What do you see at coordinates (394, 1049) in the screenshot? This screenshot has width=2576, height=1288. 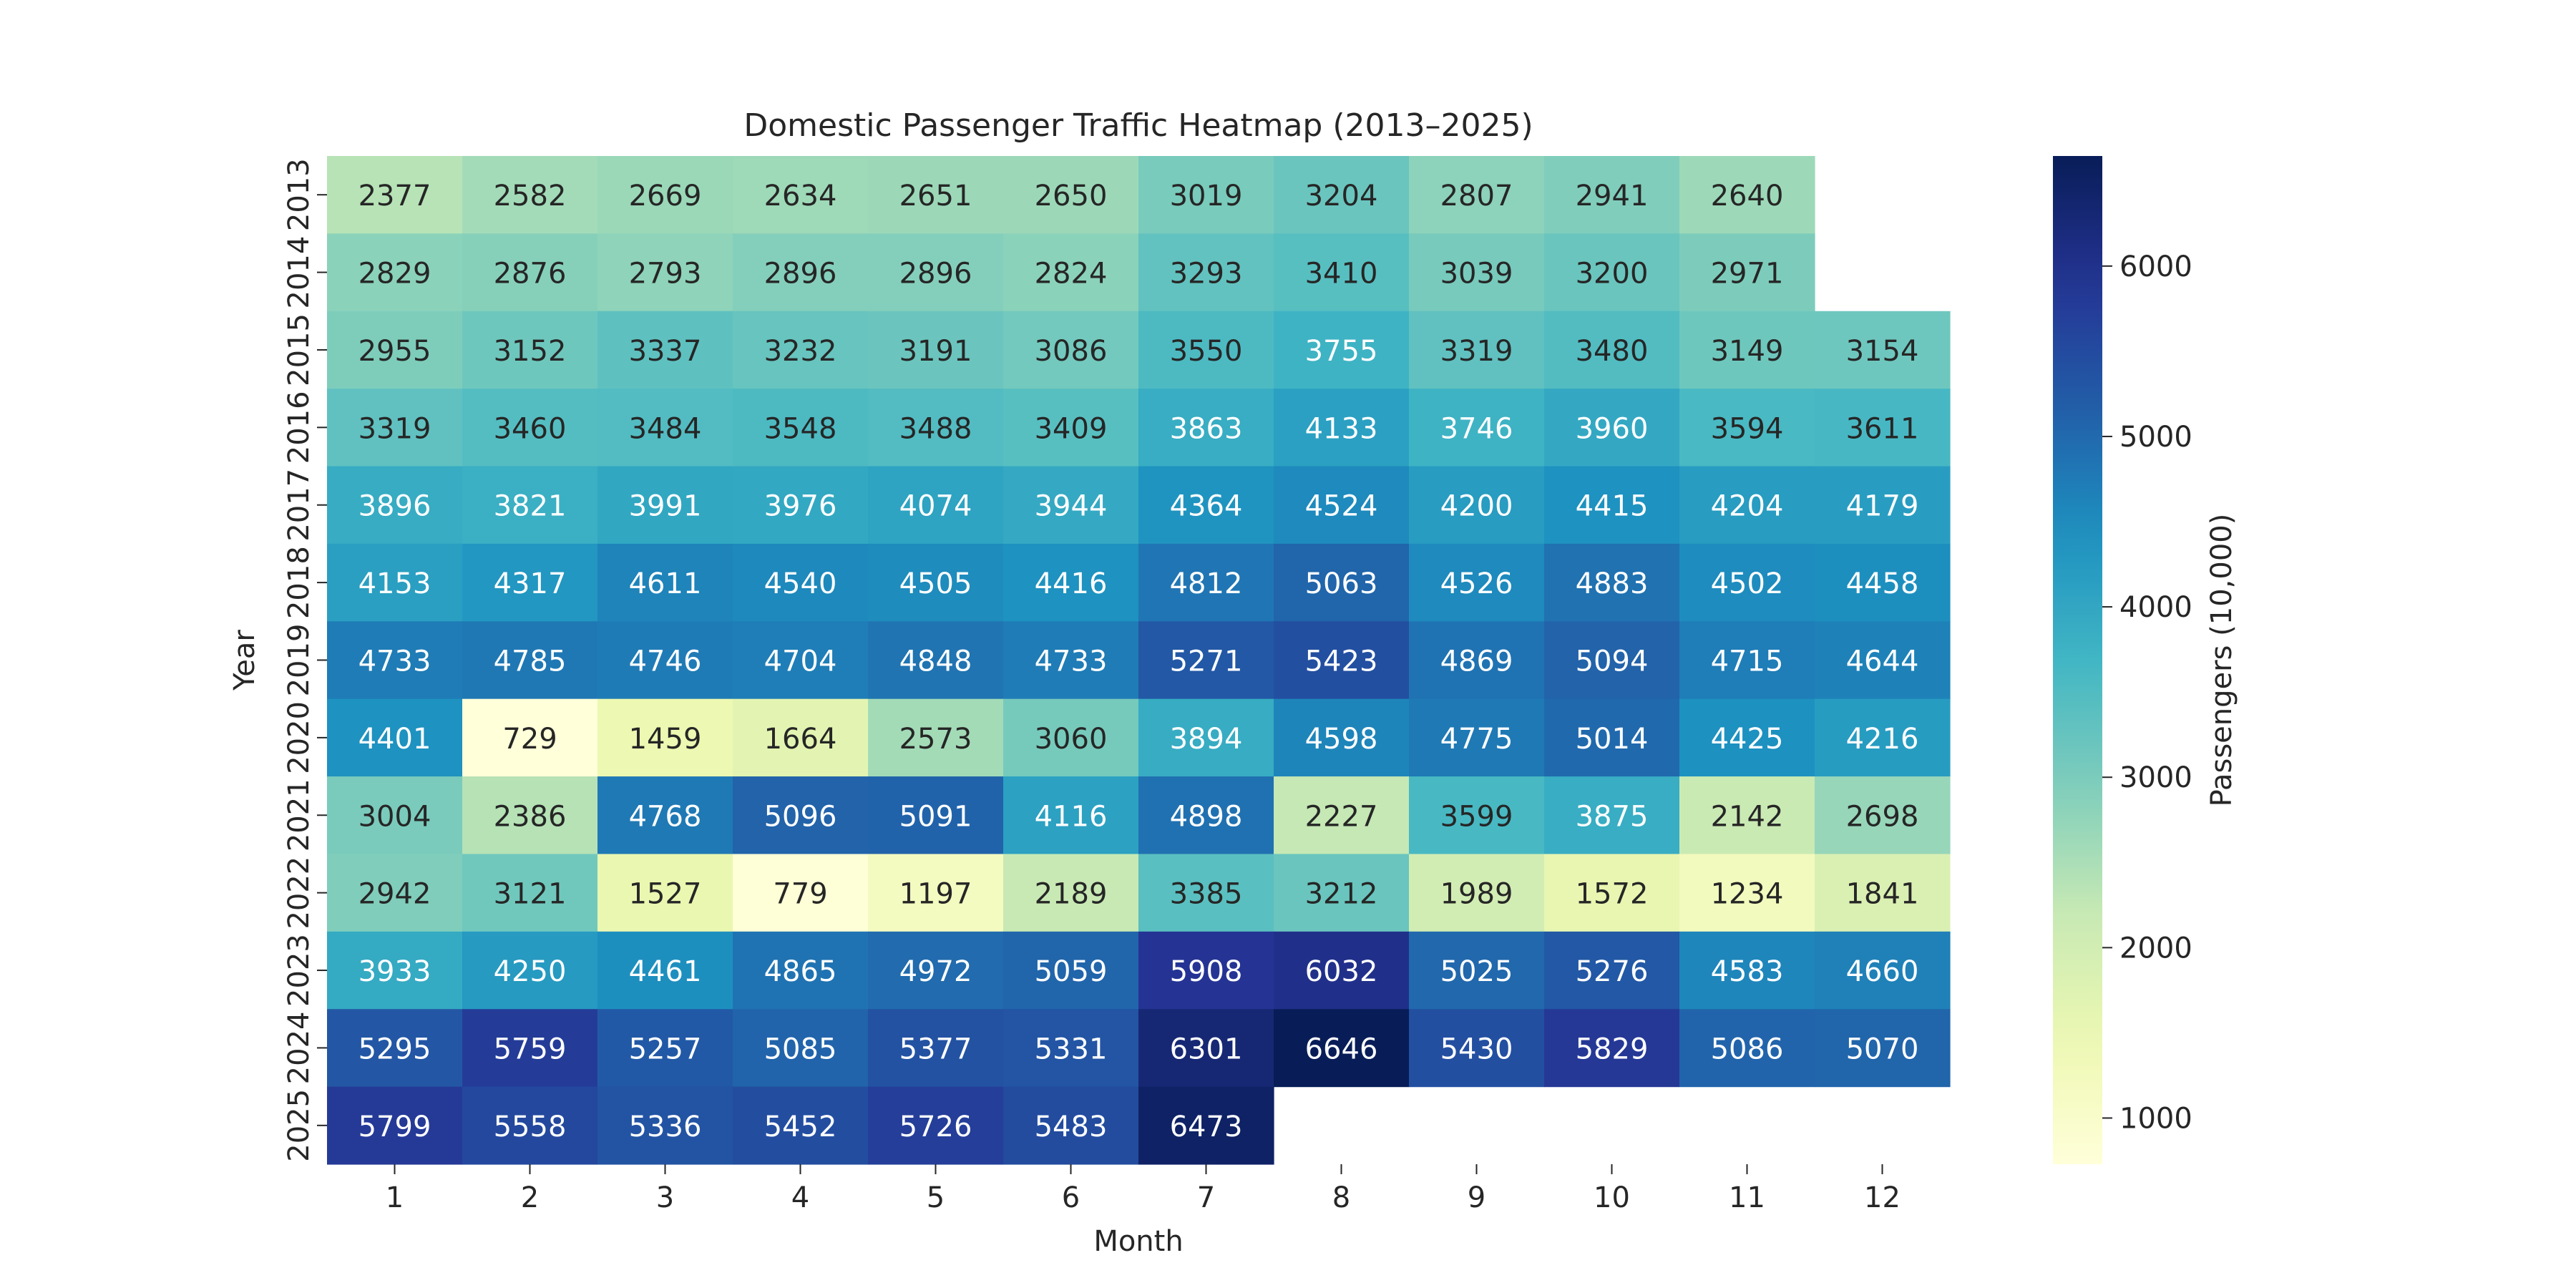 I see `cell-value-label: 5295` at bounding box center [394, 1049].